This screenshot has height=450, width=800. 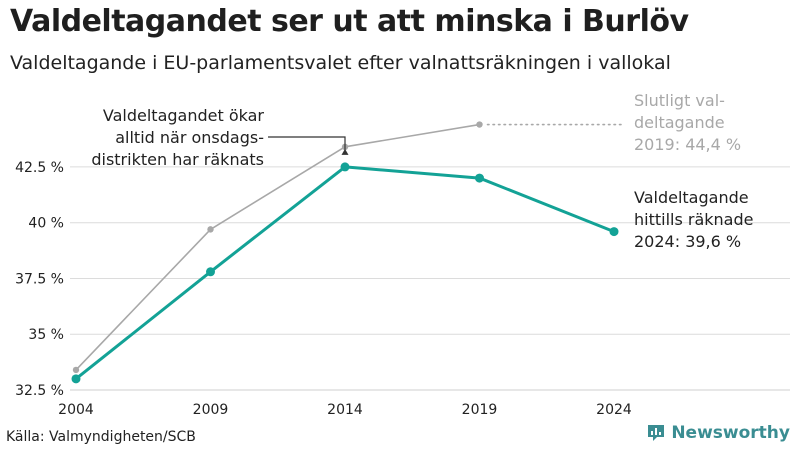 What do you see at coordinates (101, 437) in the screenshot?
I see `source-note: Källa: Valmyndigheten/SCB` at bounding box center [101, 437].